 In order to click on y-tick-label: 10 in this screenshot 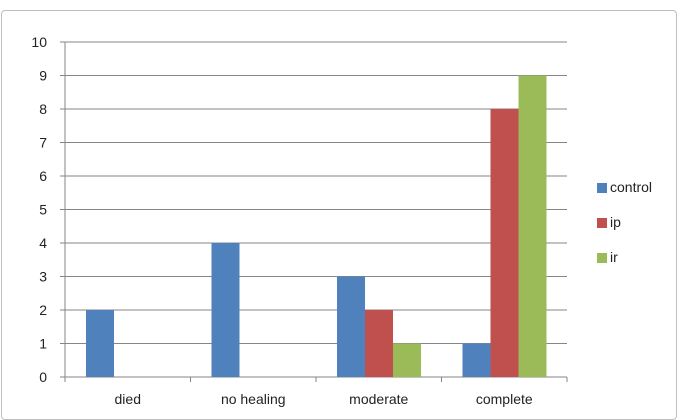, I will do `click(39, 42)`.